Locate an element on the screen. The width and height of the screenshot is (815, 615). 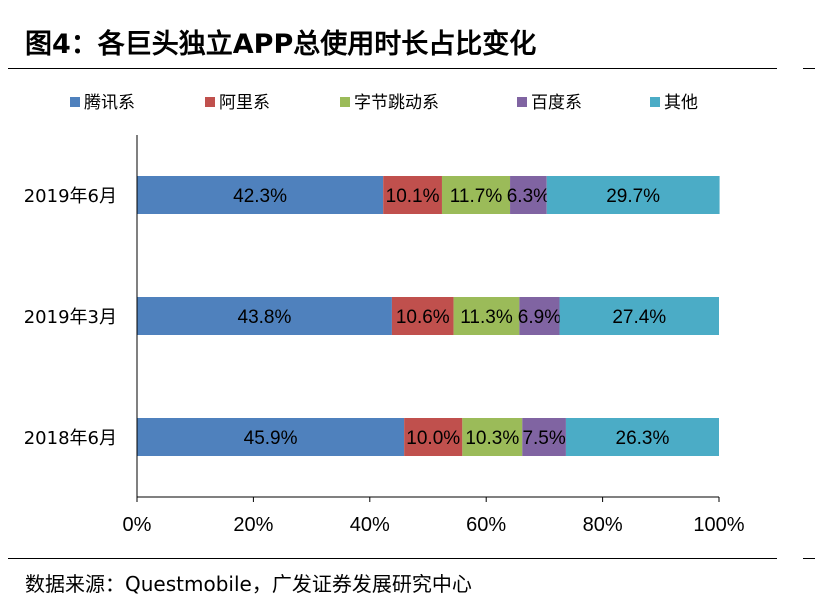
data-label-0-3: 6.3% is located at coordinates (528, 196).